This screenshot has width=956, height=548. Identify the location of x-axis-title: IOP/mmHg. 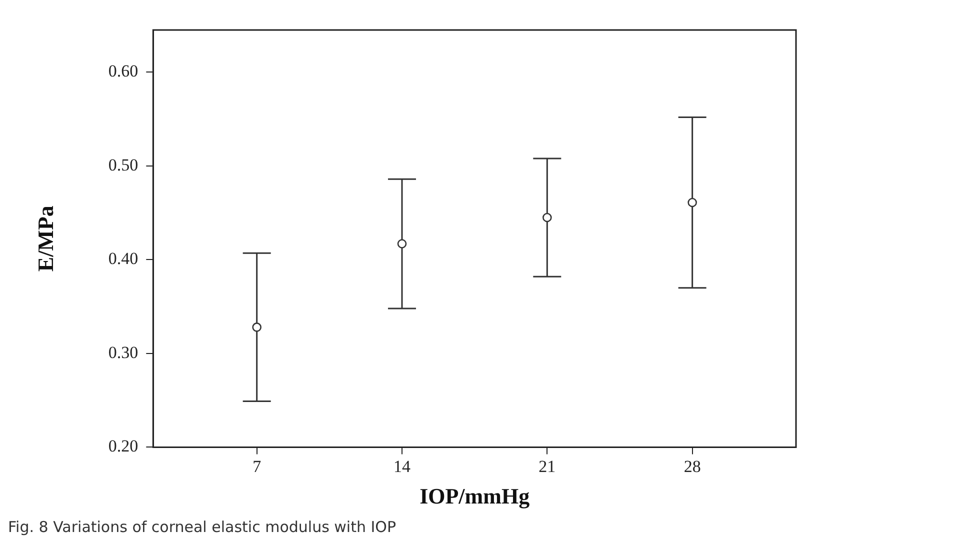
(475, 495).